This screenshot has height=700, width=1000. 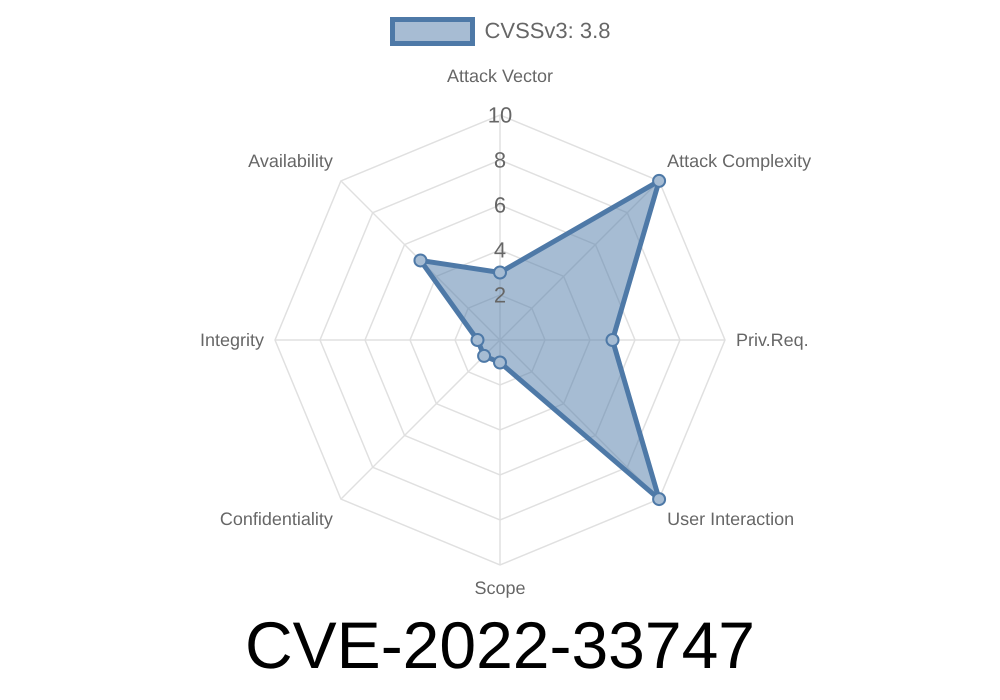 I want to click on spoke-label: Priv.Req., so click(x=772, y=340).